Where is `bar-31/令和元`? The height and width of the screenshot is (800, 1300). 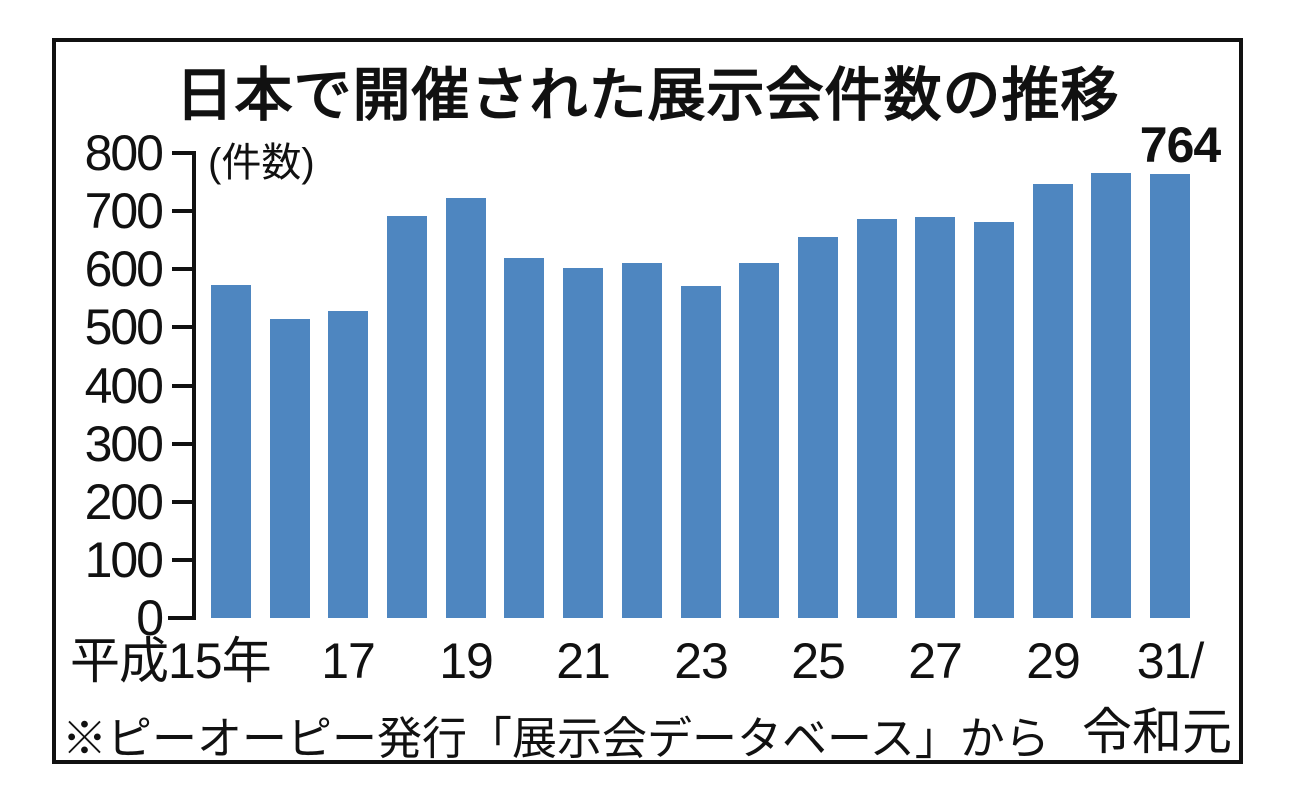
bar-31/令和元 is located at coordinates (1170, 396).